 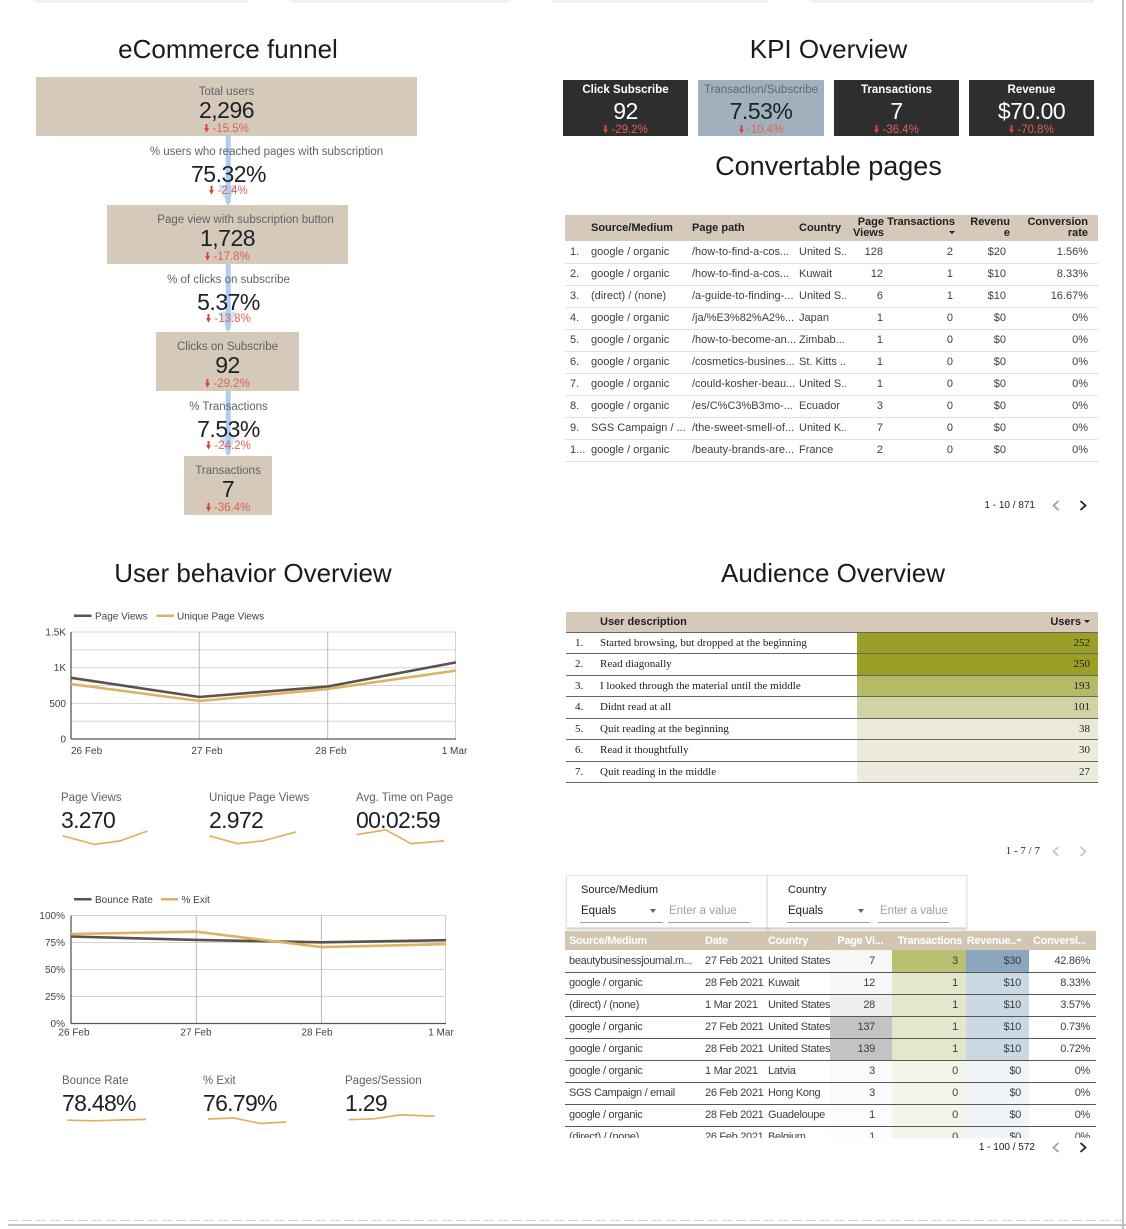 What do you see at coordinates (220, 617) in the screenshot?
I see `svg-text: Unique Page Views` at bounding box center [220, 617].